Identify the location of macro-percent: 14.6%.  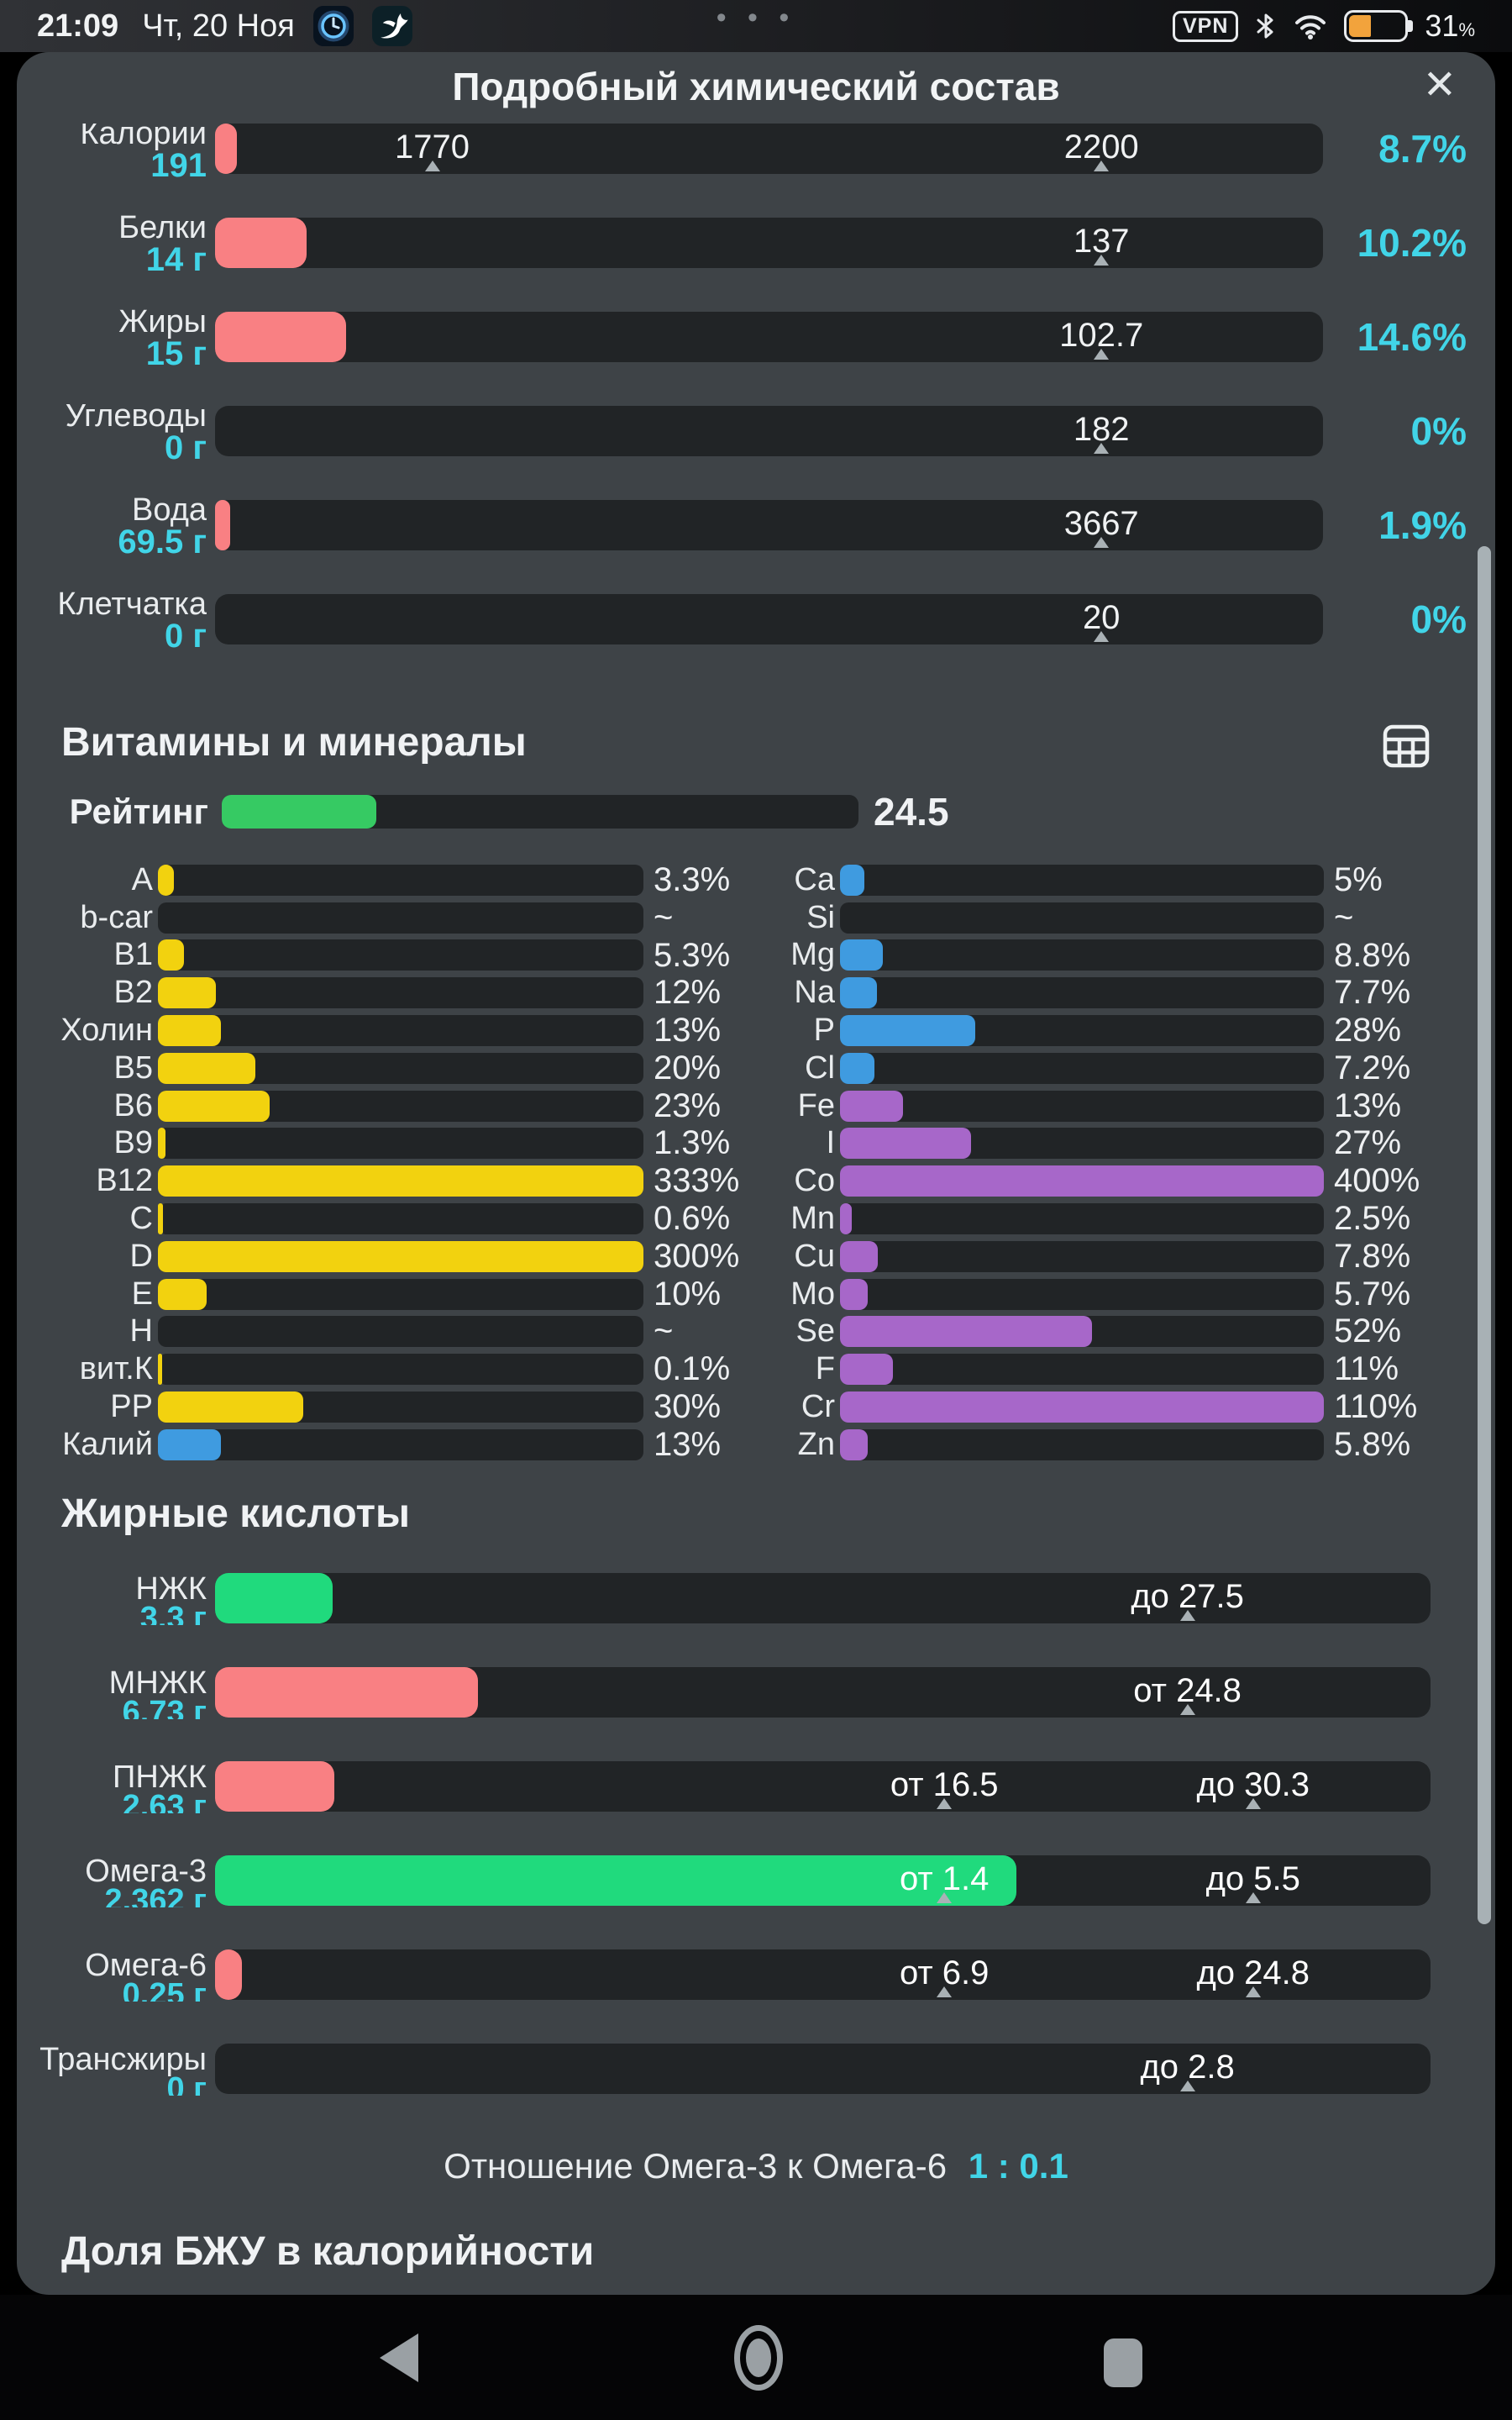
(1412, 337).